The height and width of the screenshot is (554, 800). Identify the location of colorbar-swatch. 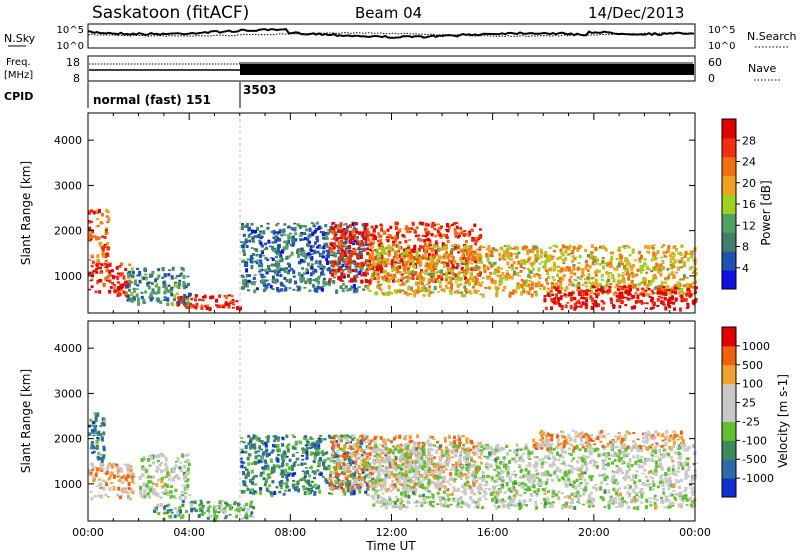
(729, 280).